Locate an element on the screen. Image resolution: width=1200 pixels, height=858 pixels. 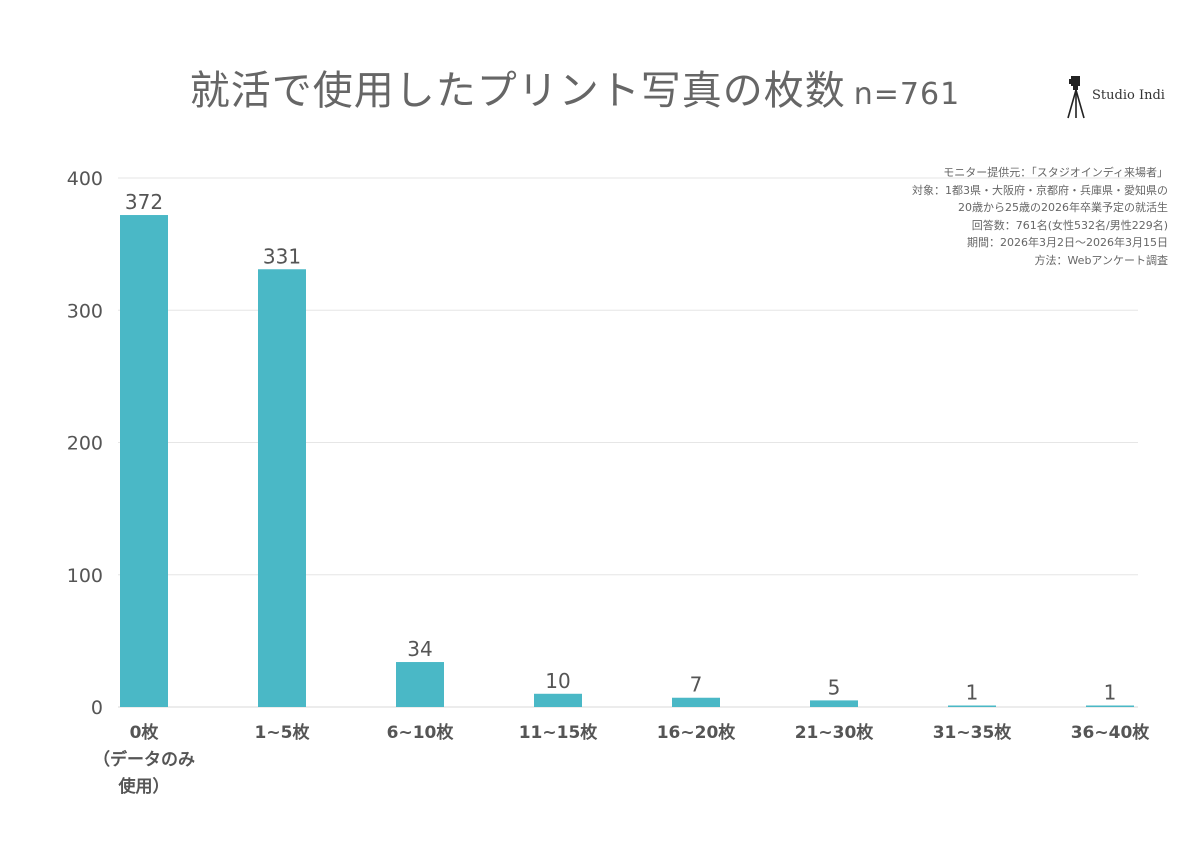
y-axis-ticks: 0 100 200 300 400 is located at coordinates (85, 443).